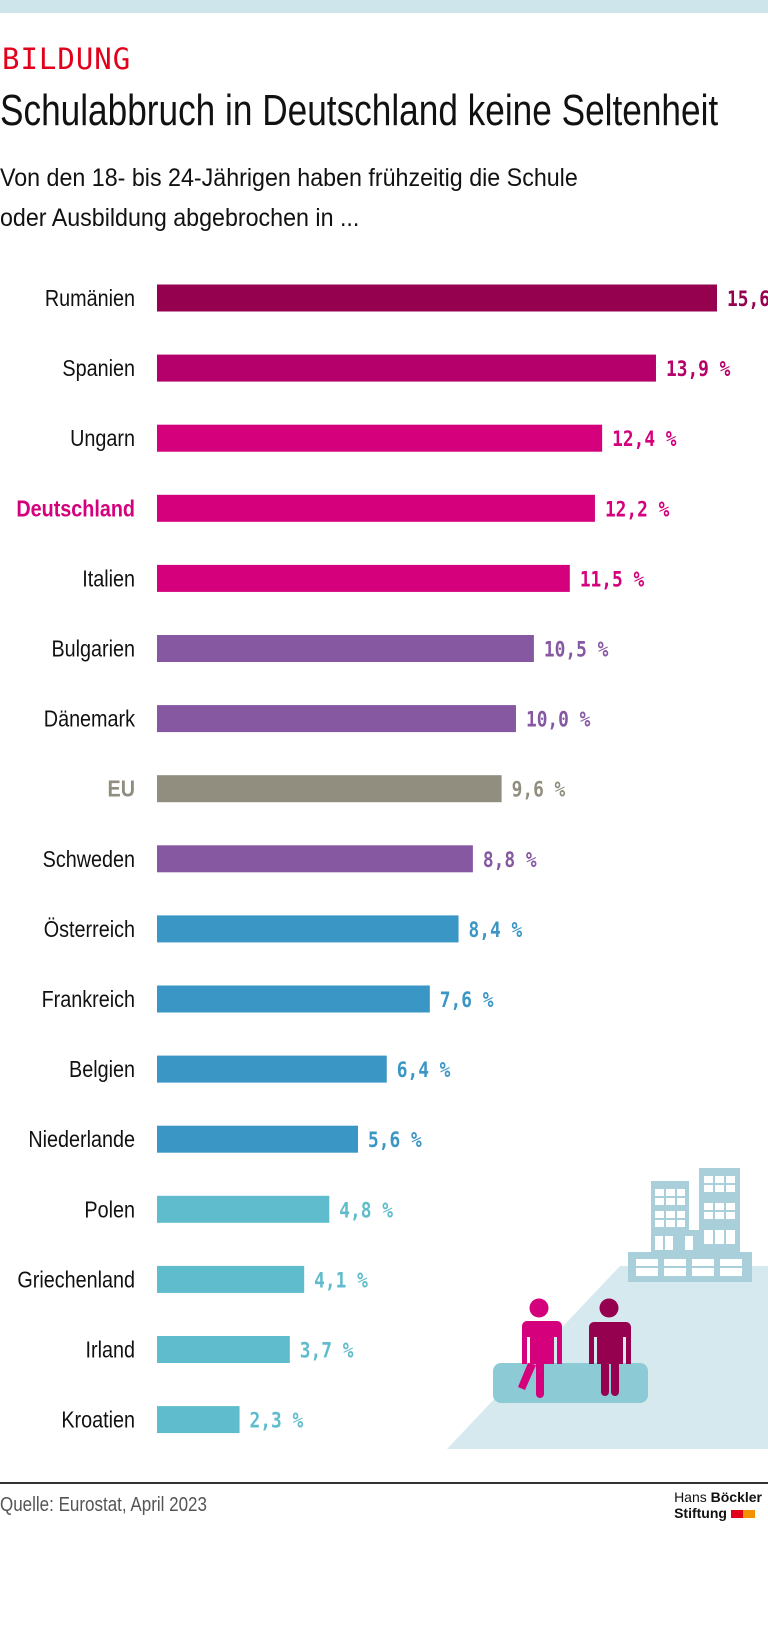 The width and height of the screenshot is (768, 1632). Describe the element at coordinates (576, 649) in the screenshot. I see `value-label: 10,5 %` at that location.